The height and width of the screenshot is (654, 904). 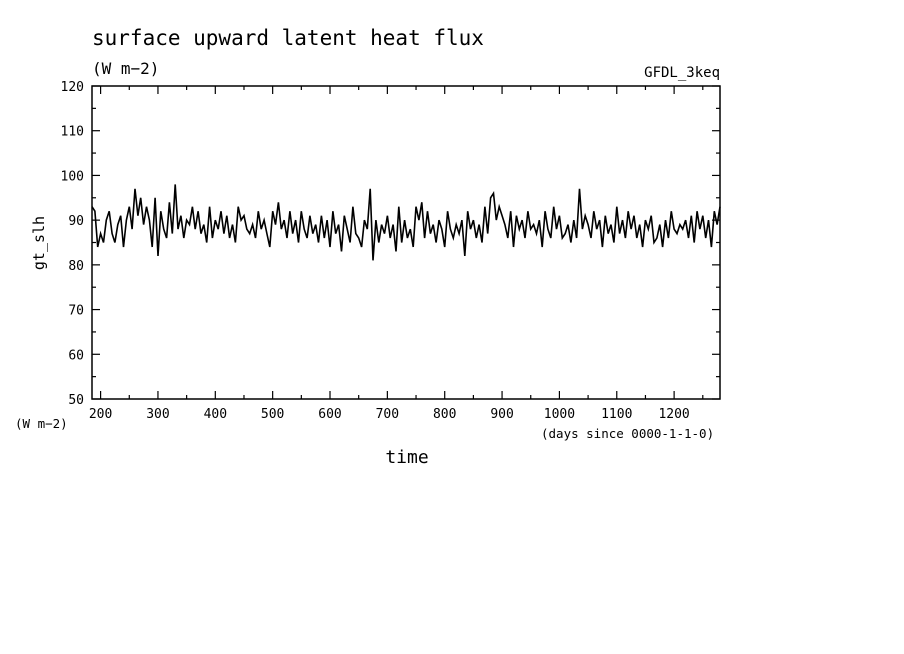 I want to click on x-tick-label: 500, so click(x=272, y=414).